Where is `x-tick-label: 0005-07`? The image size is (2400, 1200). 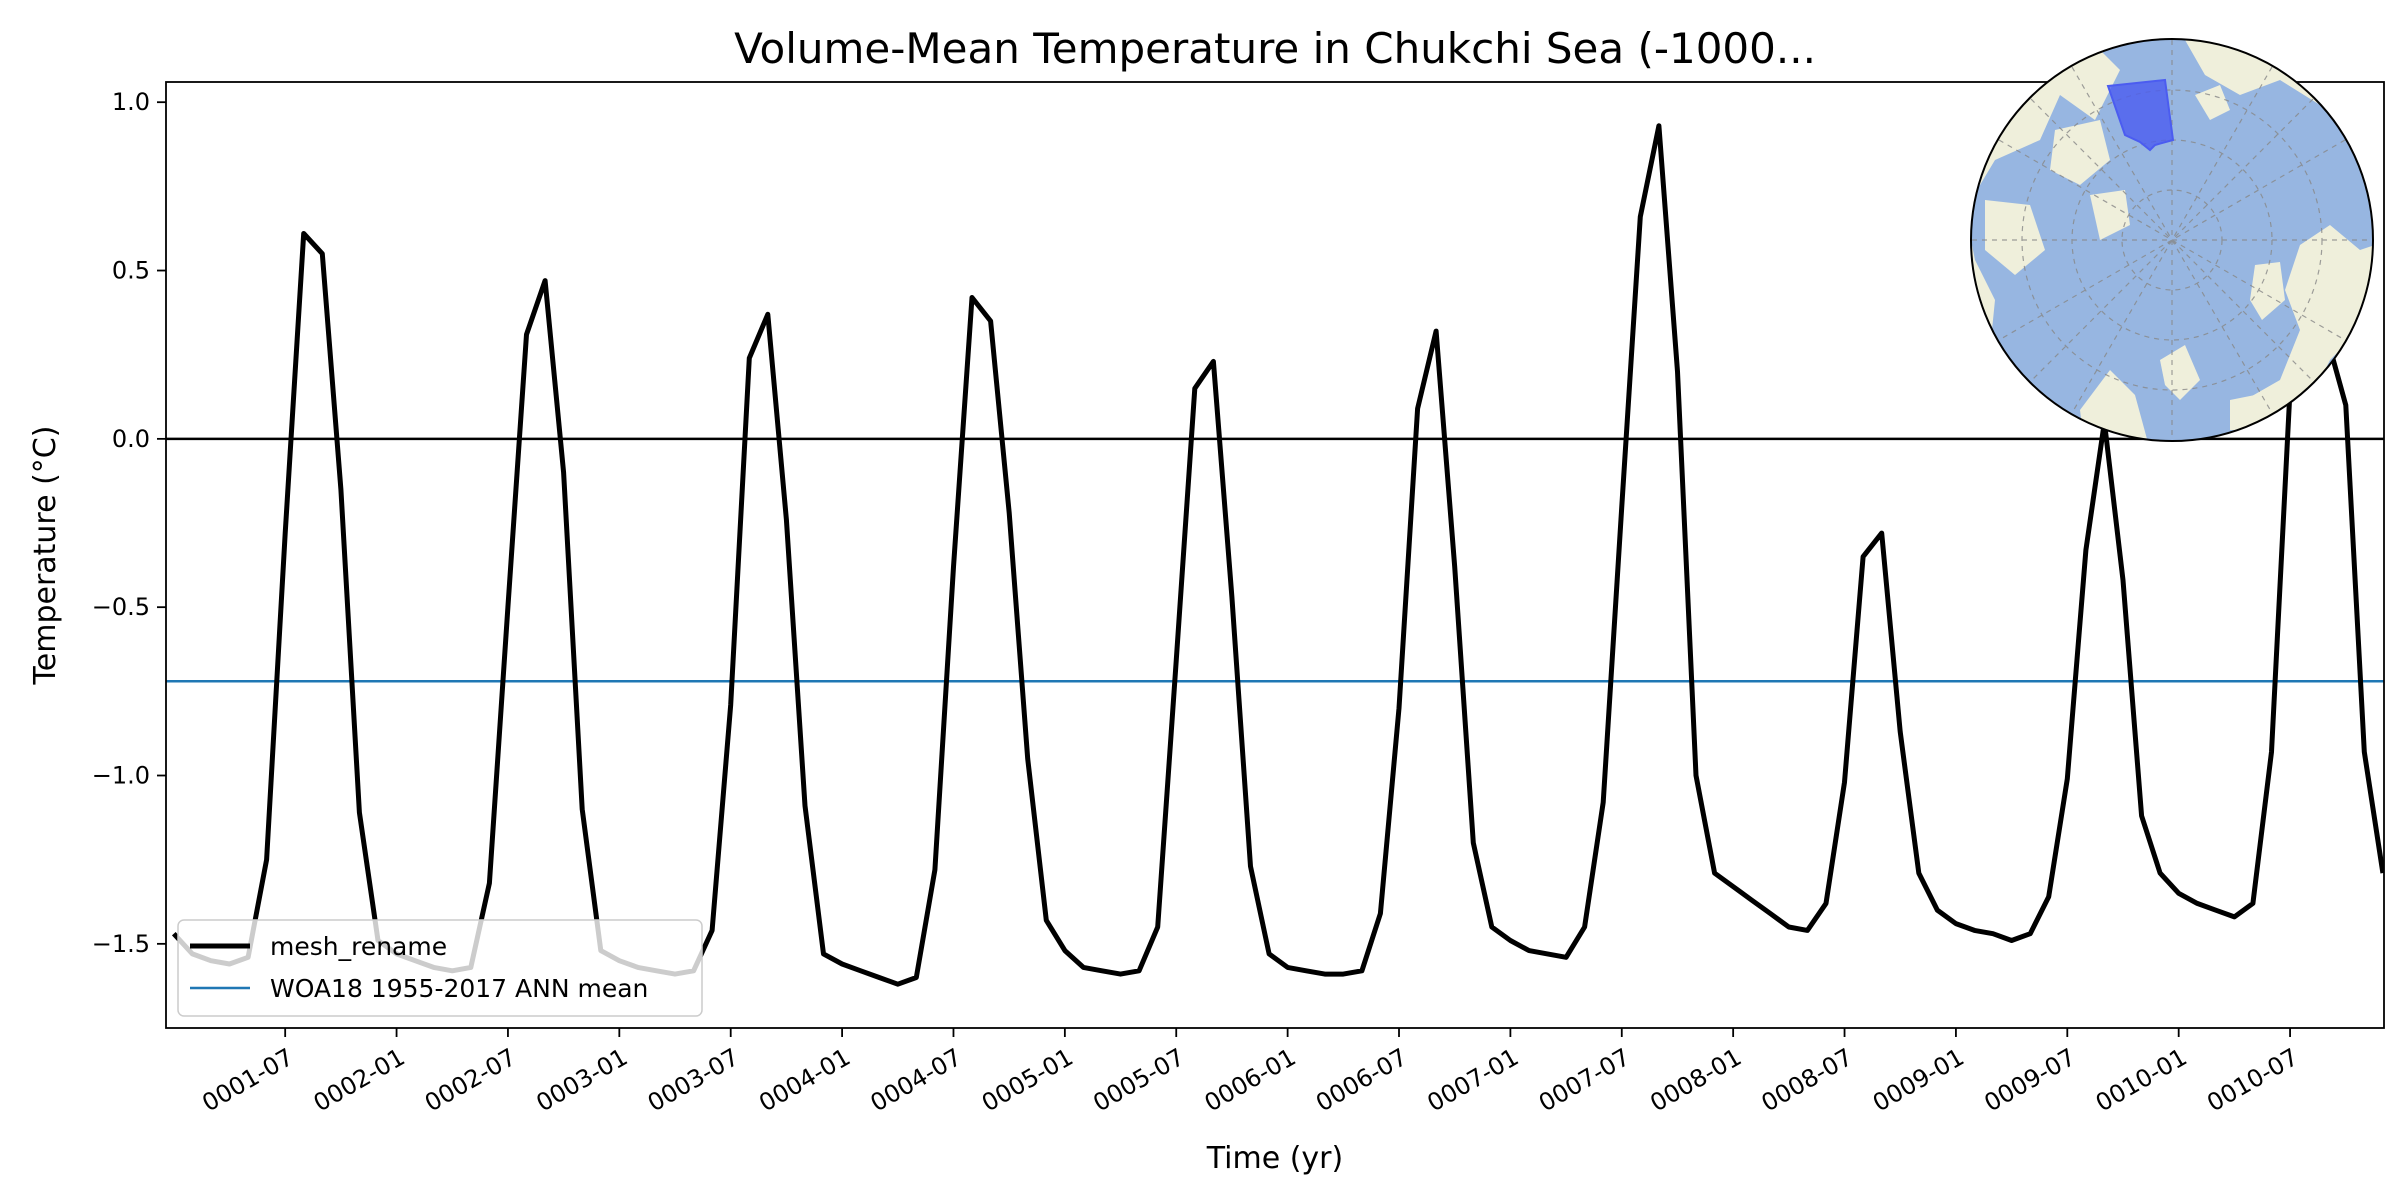
x-tick-label: 0005-07 is located at coordinates (1138, 1080).